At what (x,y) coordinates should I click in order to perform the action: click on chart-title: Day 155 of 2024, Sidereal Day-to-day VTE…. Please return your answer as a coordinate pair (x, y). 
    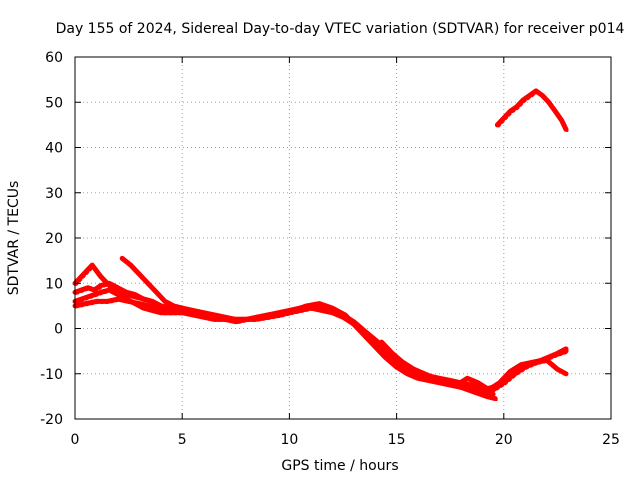
    Looking at the image, I should click on (340, 29).